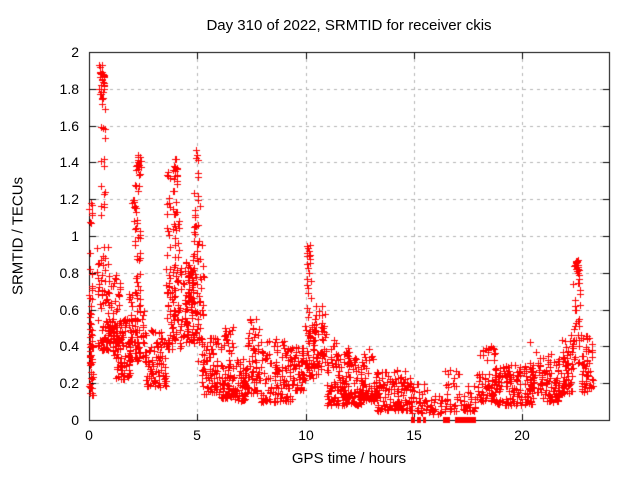 This screenshot has height=480, width=640. I want to click on y-tick-label: 0.2, so click(69, 383).